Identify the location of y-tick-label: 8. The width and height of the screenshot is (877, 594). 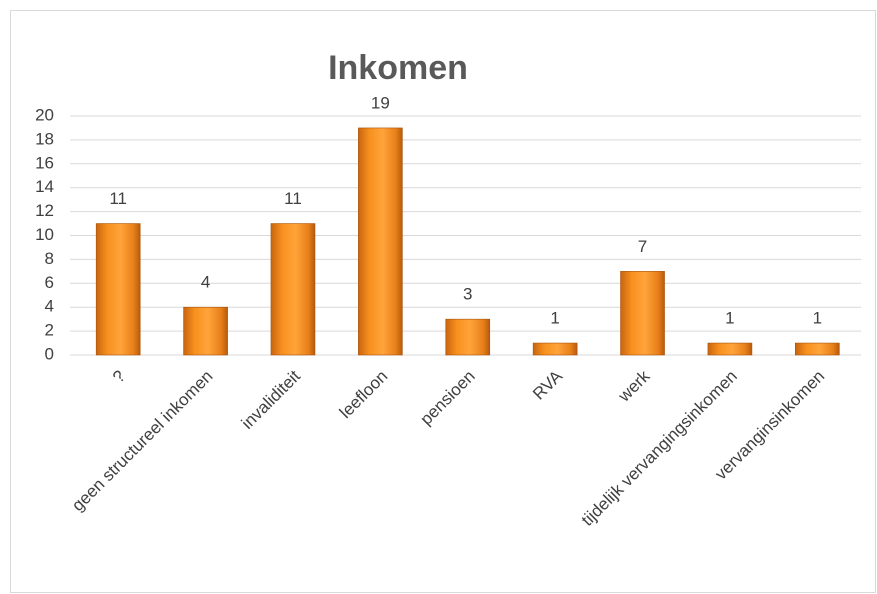
(49, 258).